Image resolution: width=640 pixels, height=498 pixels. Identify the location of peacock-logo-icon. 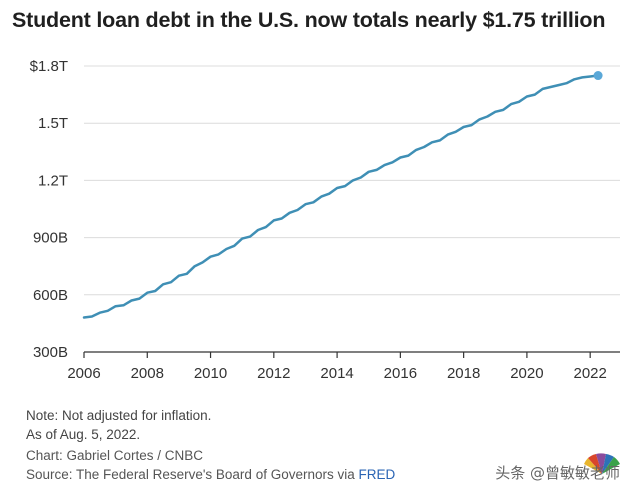
(602, 463).